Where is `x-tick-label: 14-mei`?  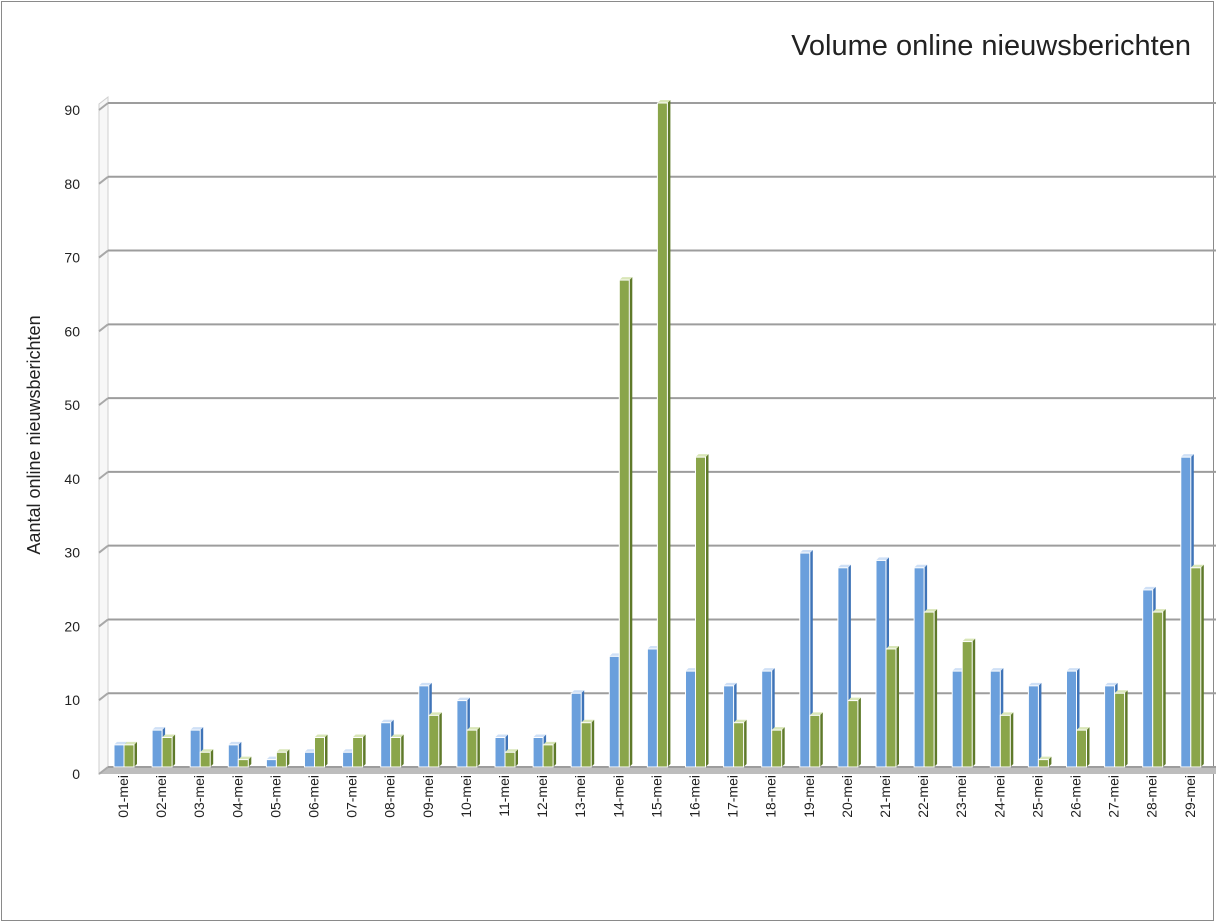 x-tick-label: 14-mei is located at coordinates (618, 796).